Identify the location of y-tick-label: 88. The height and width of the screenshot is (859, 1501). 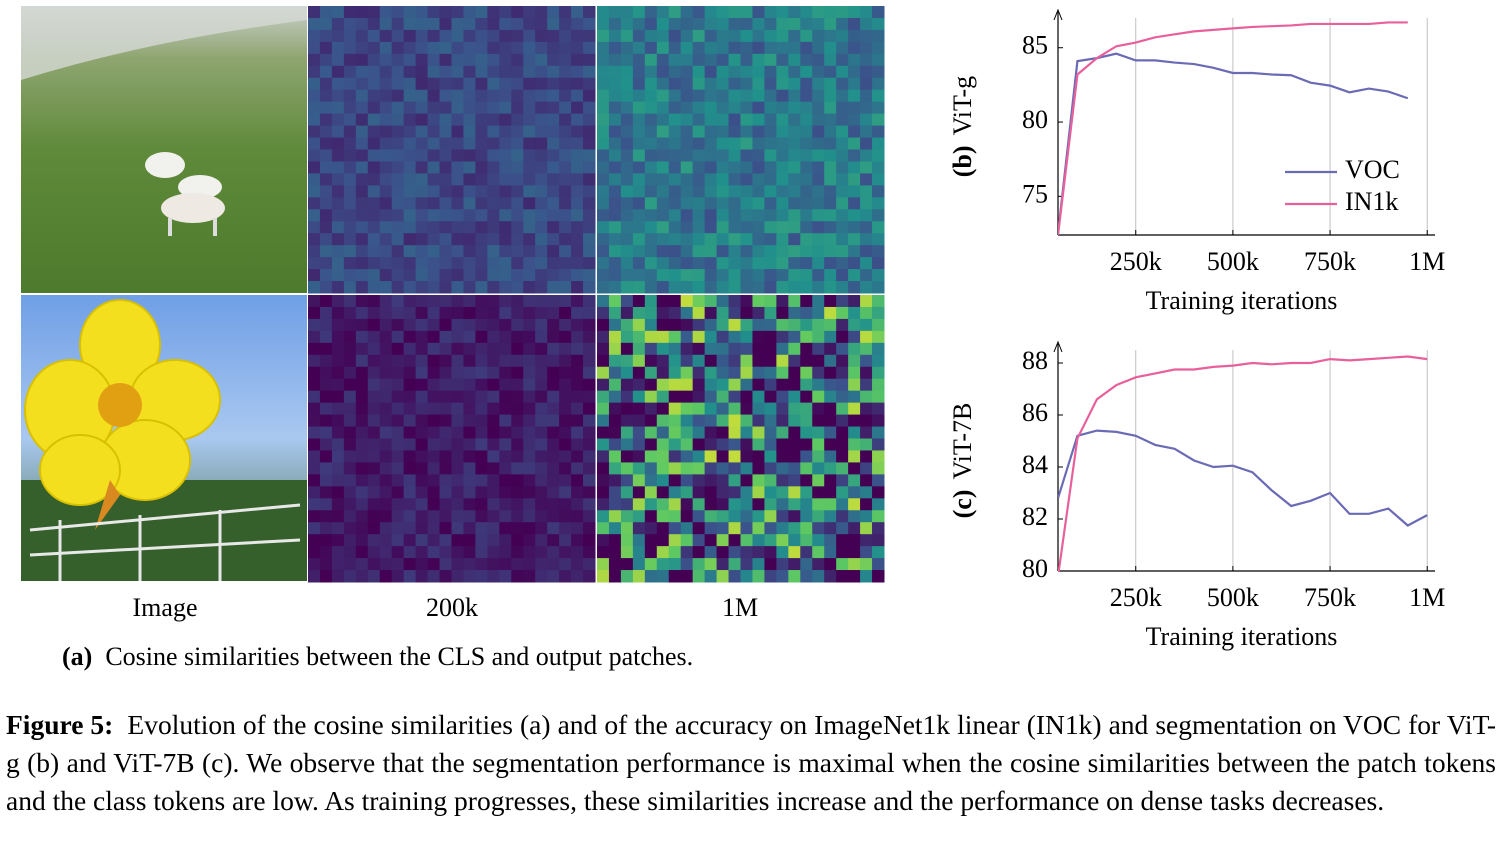
(1035, 360).